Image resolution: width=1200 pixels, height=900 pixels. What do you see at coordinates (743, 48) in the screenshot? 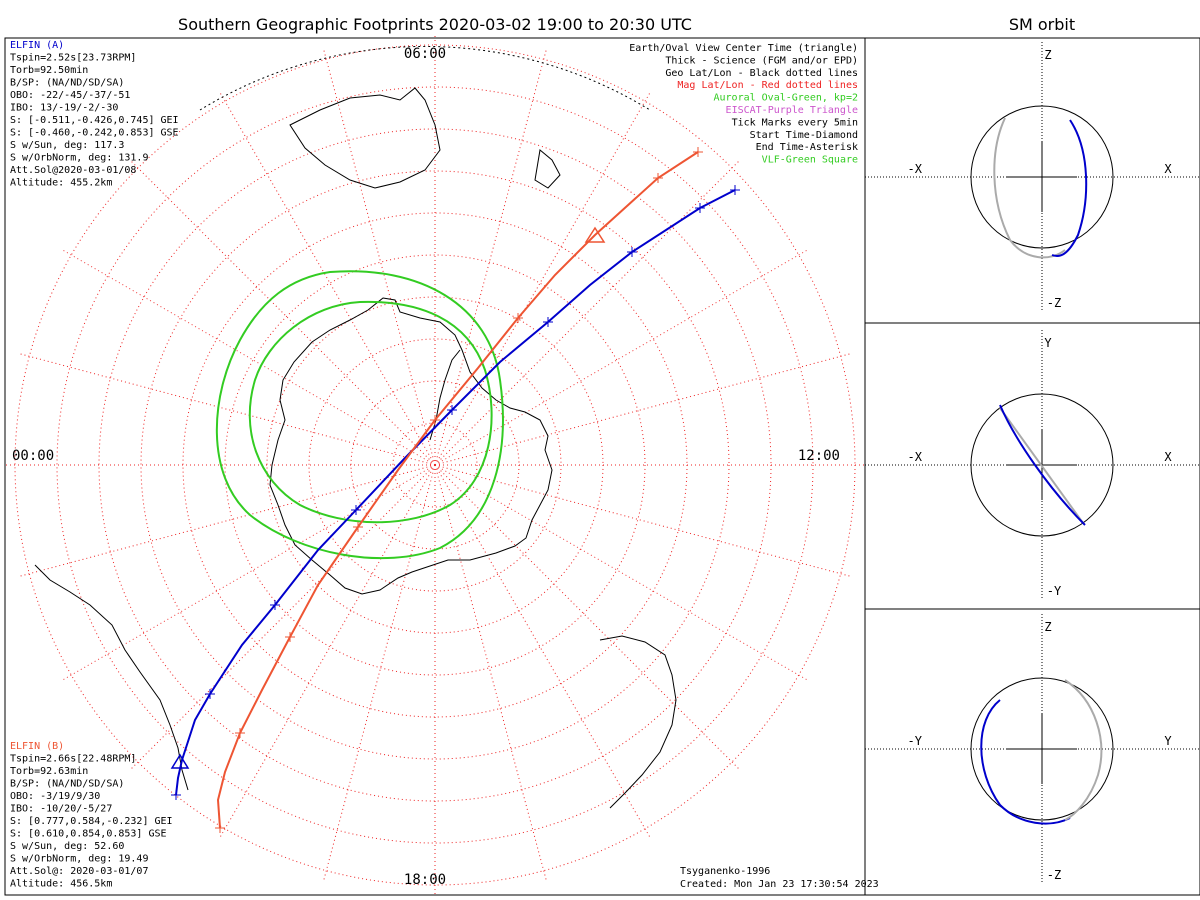
I see `legend-item: Earth/Oval View Center Time (triangle)` at bounding box center [743, 48].